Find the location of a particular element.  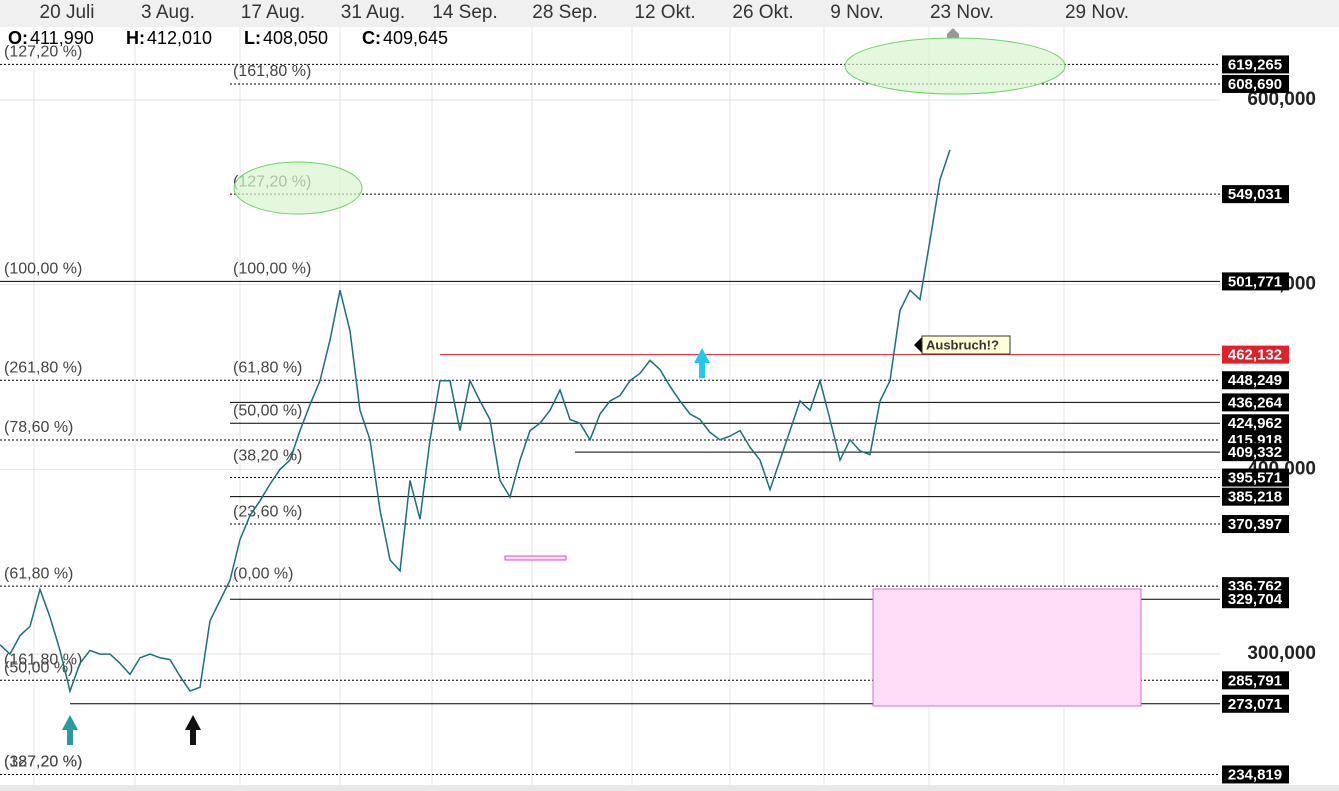

annotation-pointer is located at coordinates (918, 345).